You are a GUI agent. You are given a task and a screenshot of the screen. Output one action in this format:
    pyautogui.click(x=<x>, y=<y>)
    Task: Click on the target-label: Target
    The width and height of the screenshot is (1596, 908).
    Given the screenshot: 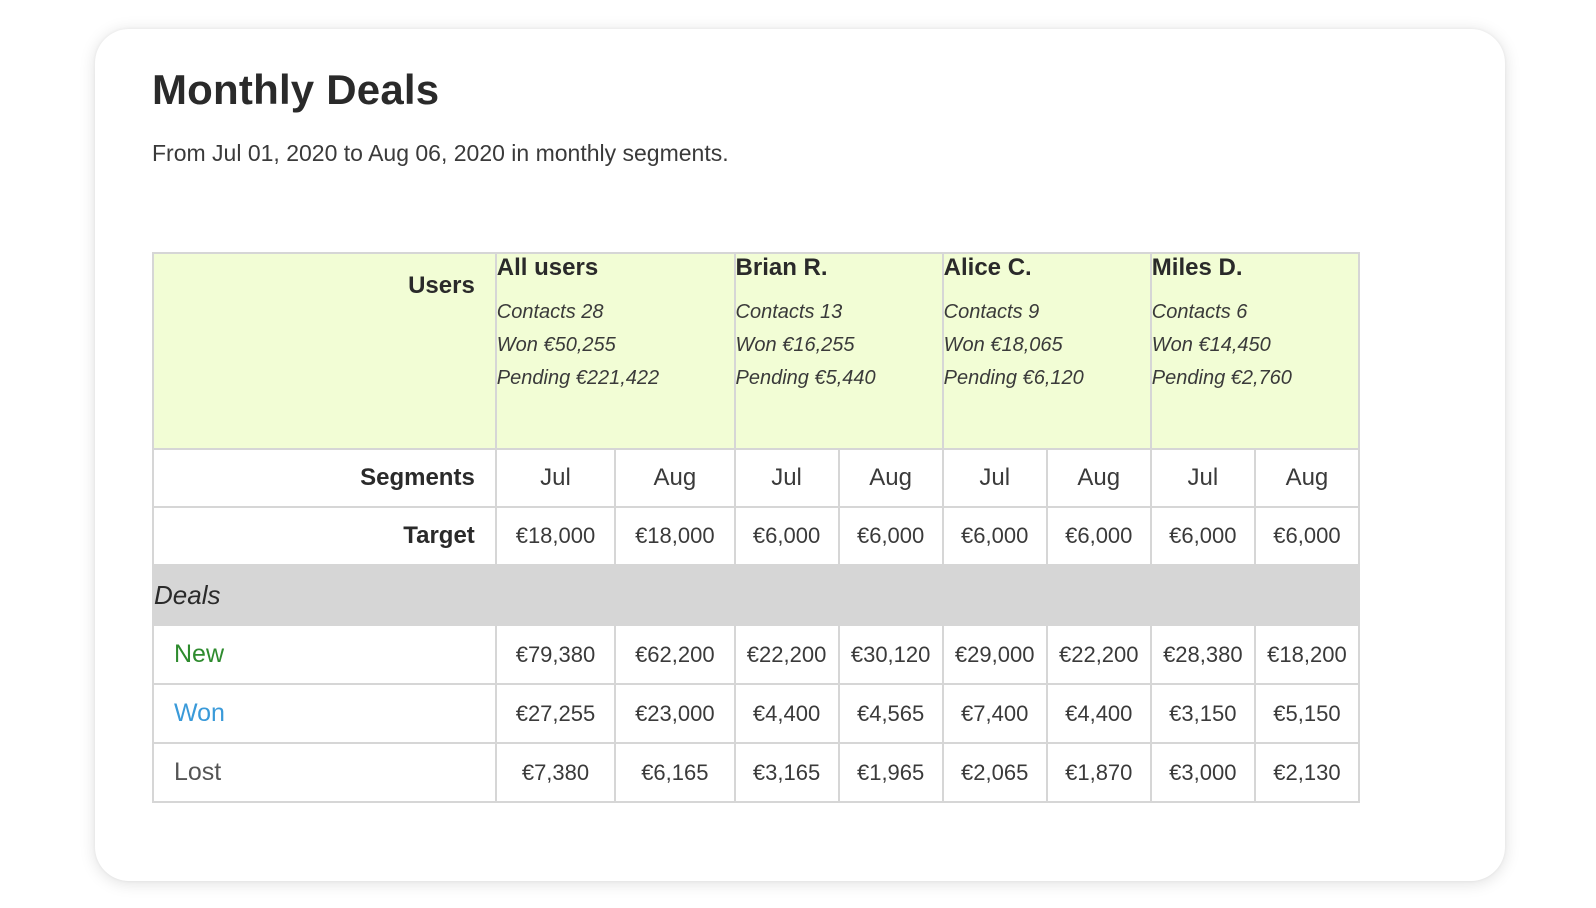 What is the action you would take?
    pyautogui.click(x=324, y=536)
    